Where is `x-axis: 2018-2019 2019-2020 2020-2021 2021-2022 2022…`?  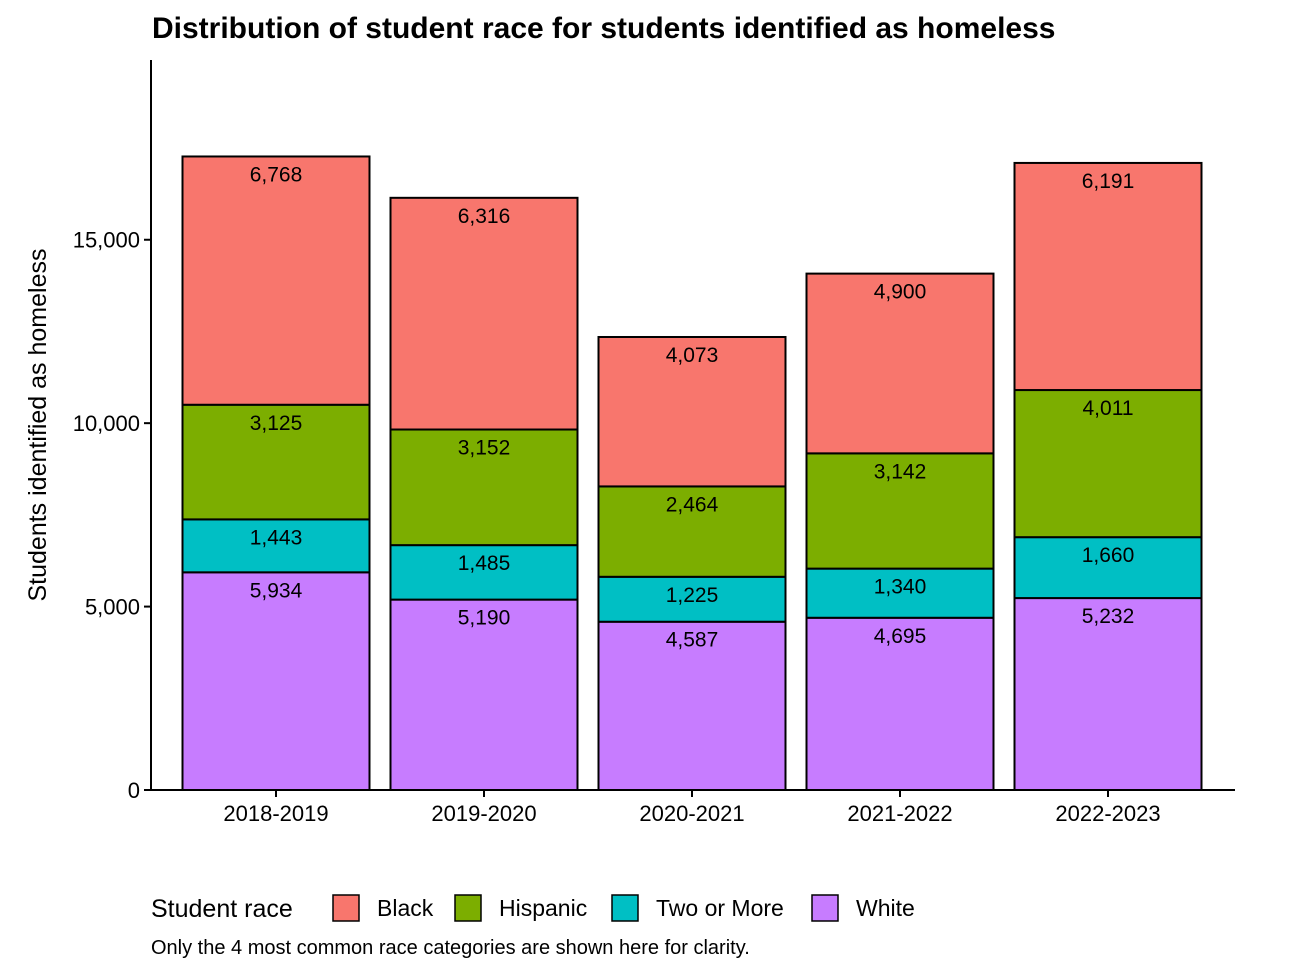
x-axis: 2018-2019 2019-2020 2020-2021 2021-2022 2022… is located at coordinates (693, 807).